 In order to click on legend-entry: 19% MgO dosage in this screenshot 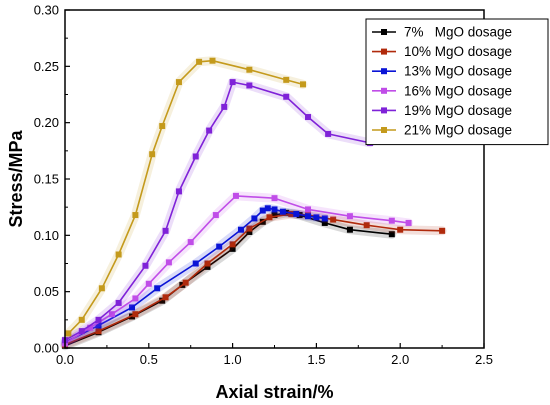, I will do `click(442, 110)`.